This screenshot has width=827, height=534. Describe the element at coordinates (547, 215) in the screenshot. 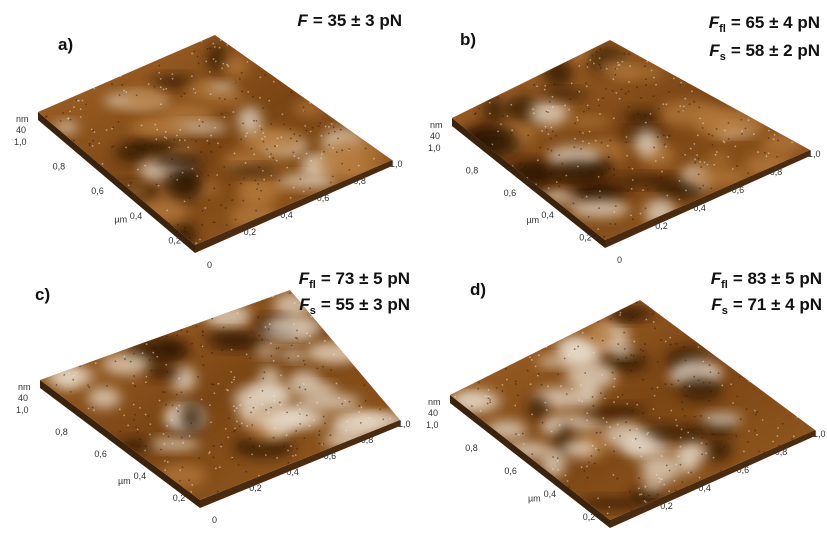

I see `y-tick-label: 0,4` at that location.